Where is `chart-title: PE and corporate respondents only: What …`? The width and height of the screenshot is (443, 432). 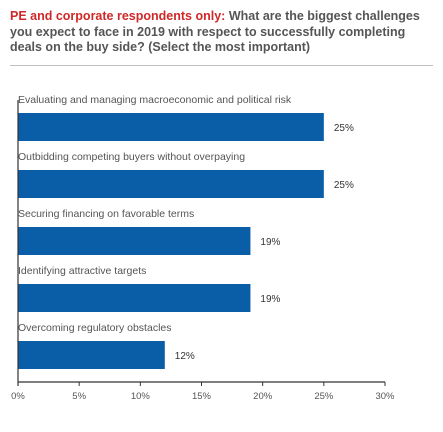 chart-title: PE and corporate respondents only: What … is located at coordinates (220, 32).